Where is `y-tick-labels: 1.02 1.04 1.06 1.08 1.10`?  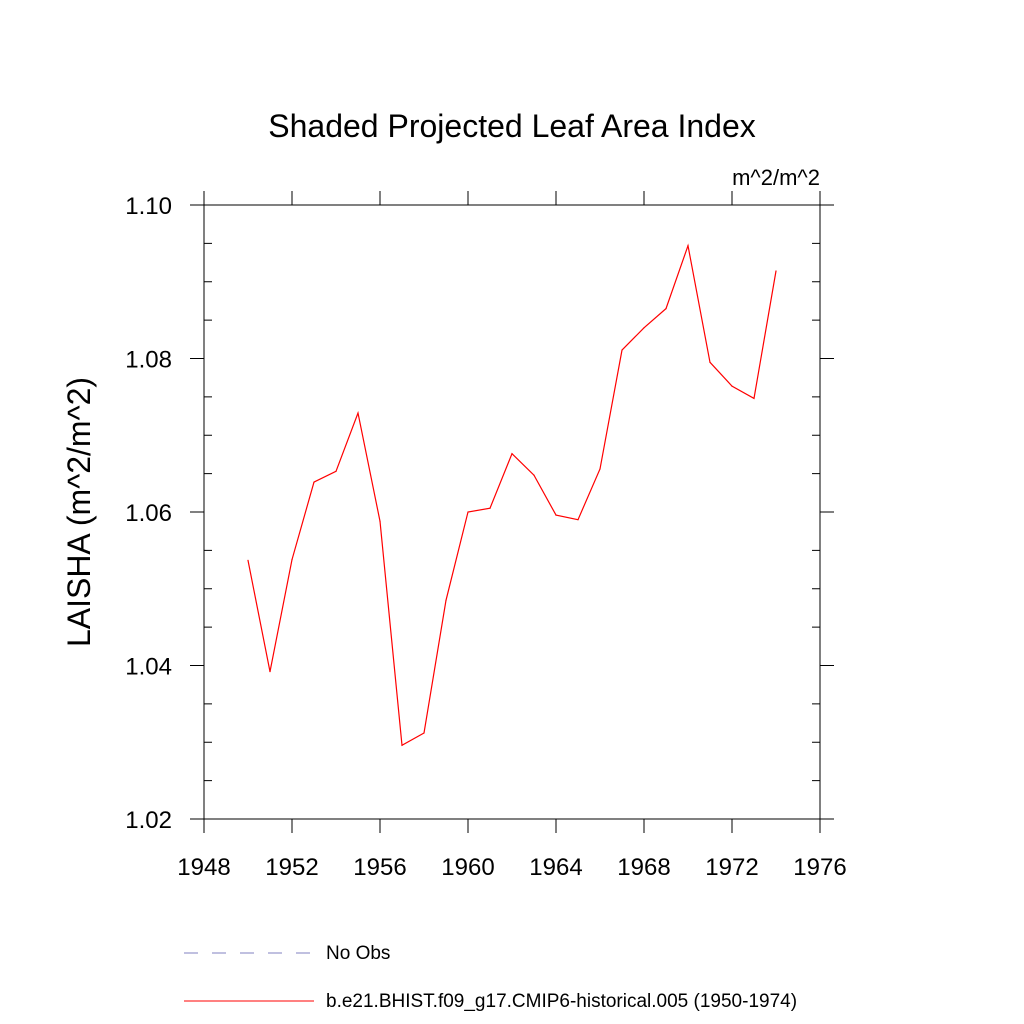 y-tick-labels: 1.02 1.04 1.06 1.08 1.10 is located at coordinates (148, 513).